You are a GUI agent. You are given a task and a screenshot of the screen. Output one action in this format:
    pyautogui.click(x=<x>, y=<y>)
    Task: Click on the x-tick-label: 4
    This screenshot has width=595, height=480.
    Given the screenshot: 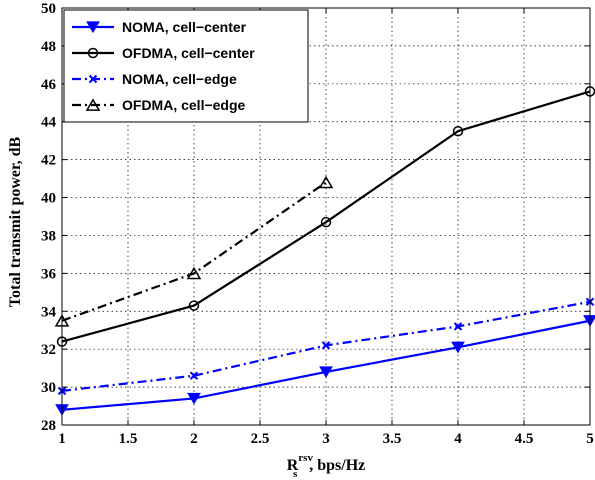 What is the action you would take?
    pyautogui.click(x=458, y=439)
    